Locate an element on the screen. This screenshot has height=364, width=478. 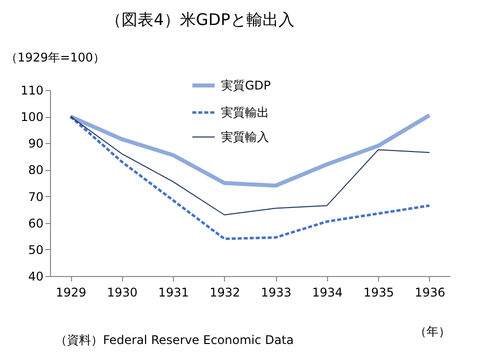
x-tick-label: 1931 is located at coordinates (173, 293).